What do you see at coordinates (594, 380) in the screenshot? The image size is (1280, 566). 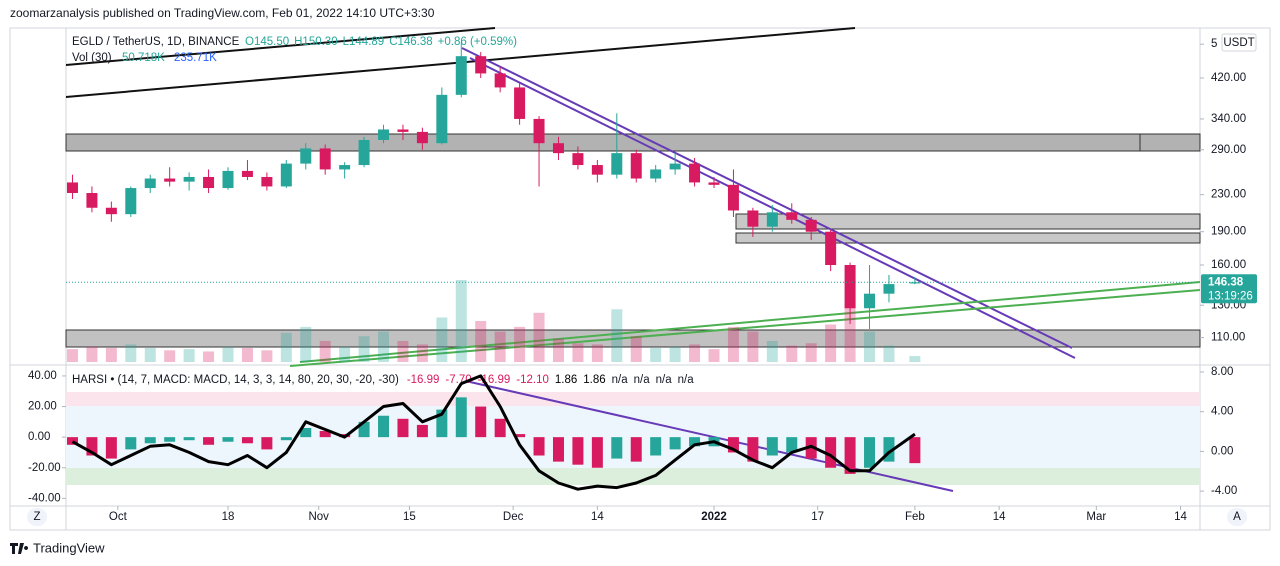 I see `oscillator-value: 1.86` at bounding box center [594, 380].